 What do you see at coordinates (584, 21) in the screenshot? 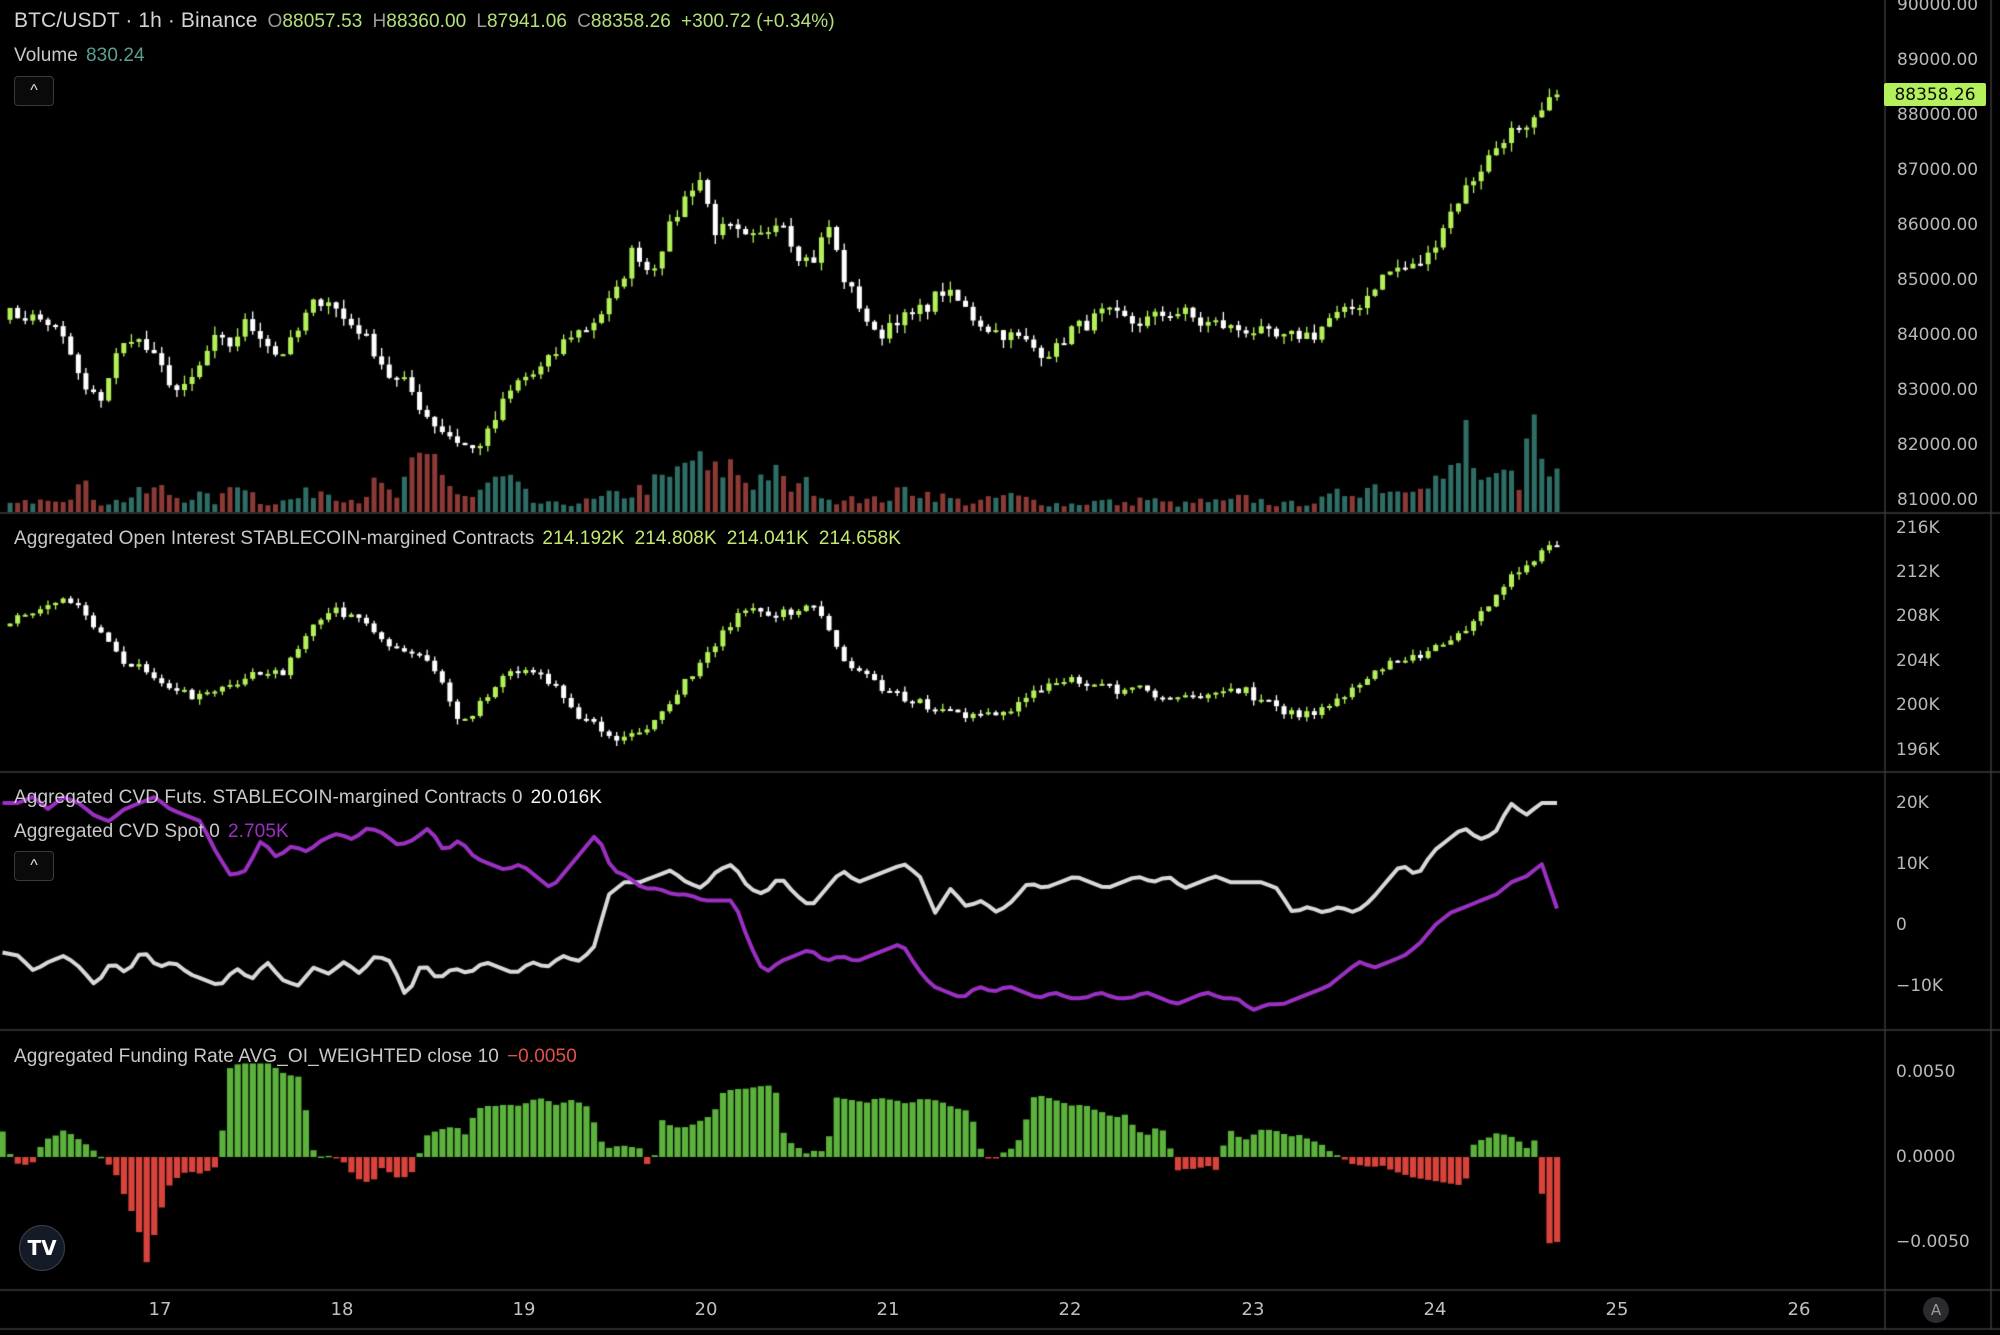
I see `close-label: C` at bounding box center [584, 21].